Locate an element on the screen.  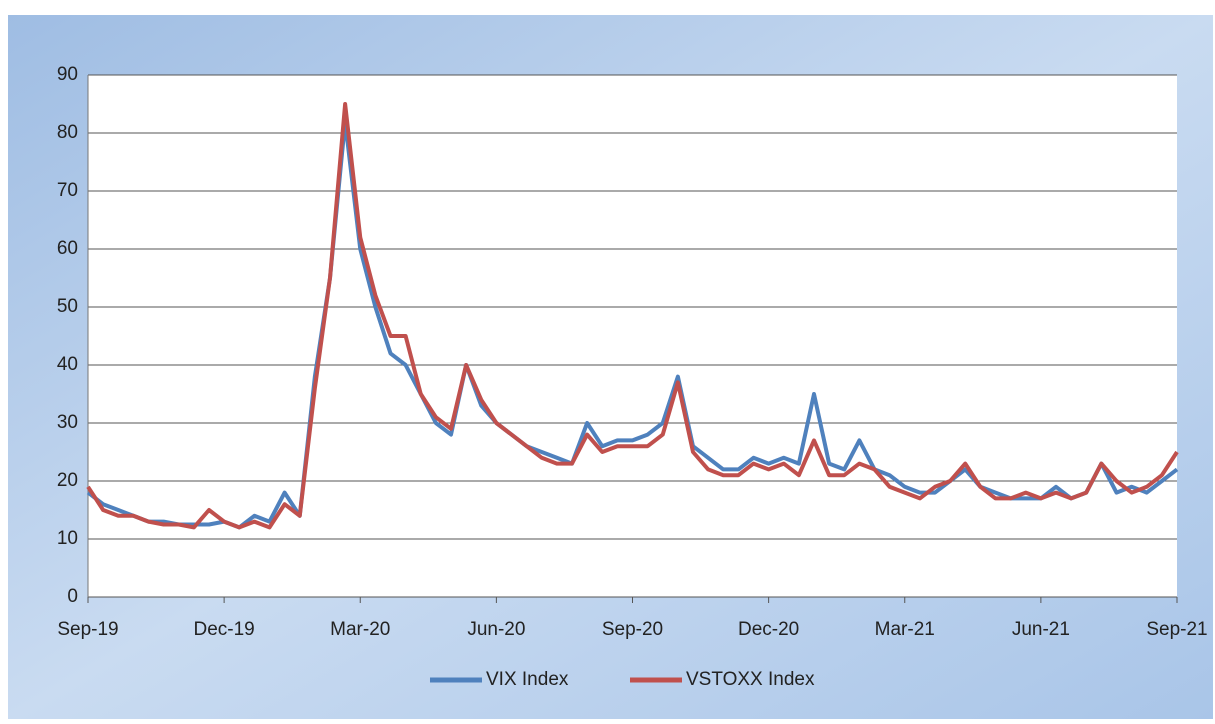
x-tick-label: Mar-21 is located at coordinates (905, 629).